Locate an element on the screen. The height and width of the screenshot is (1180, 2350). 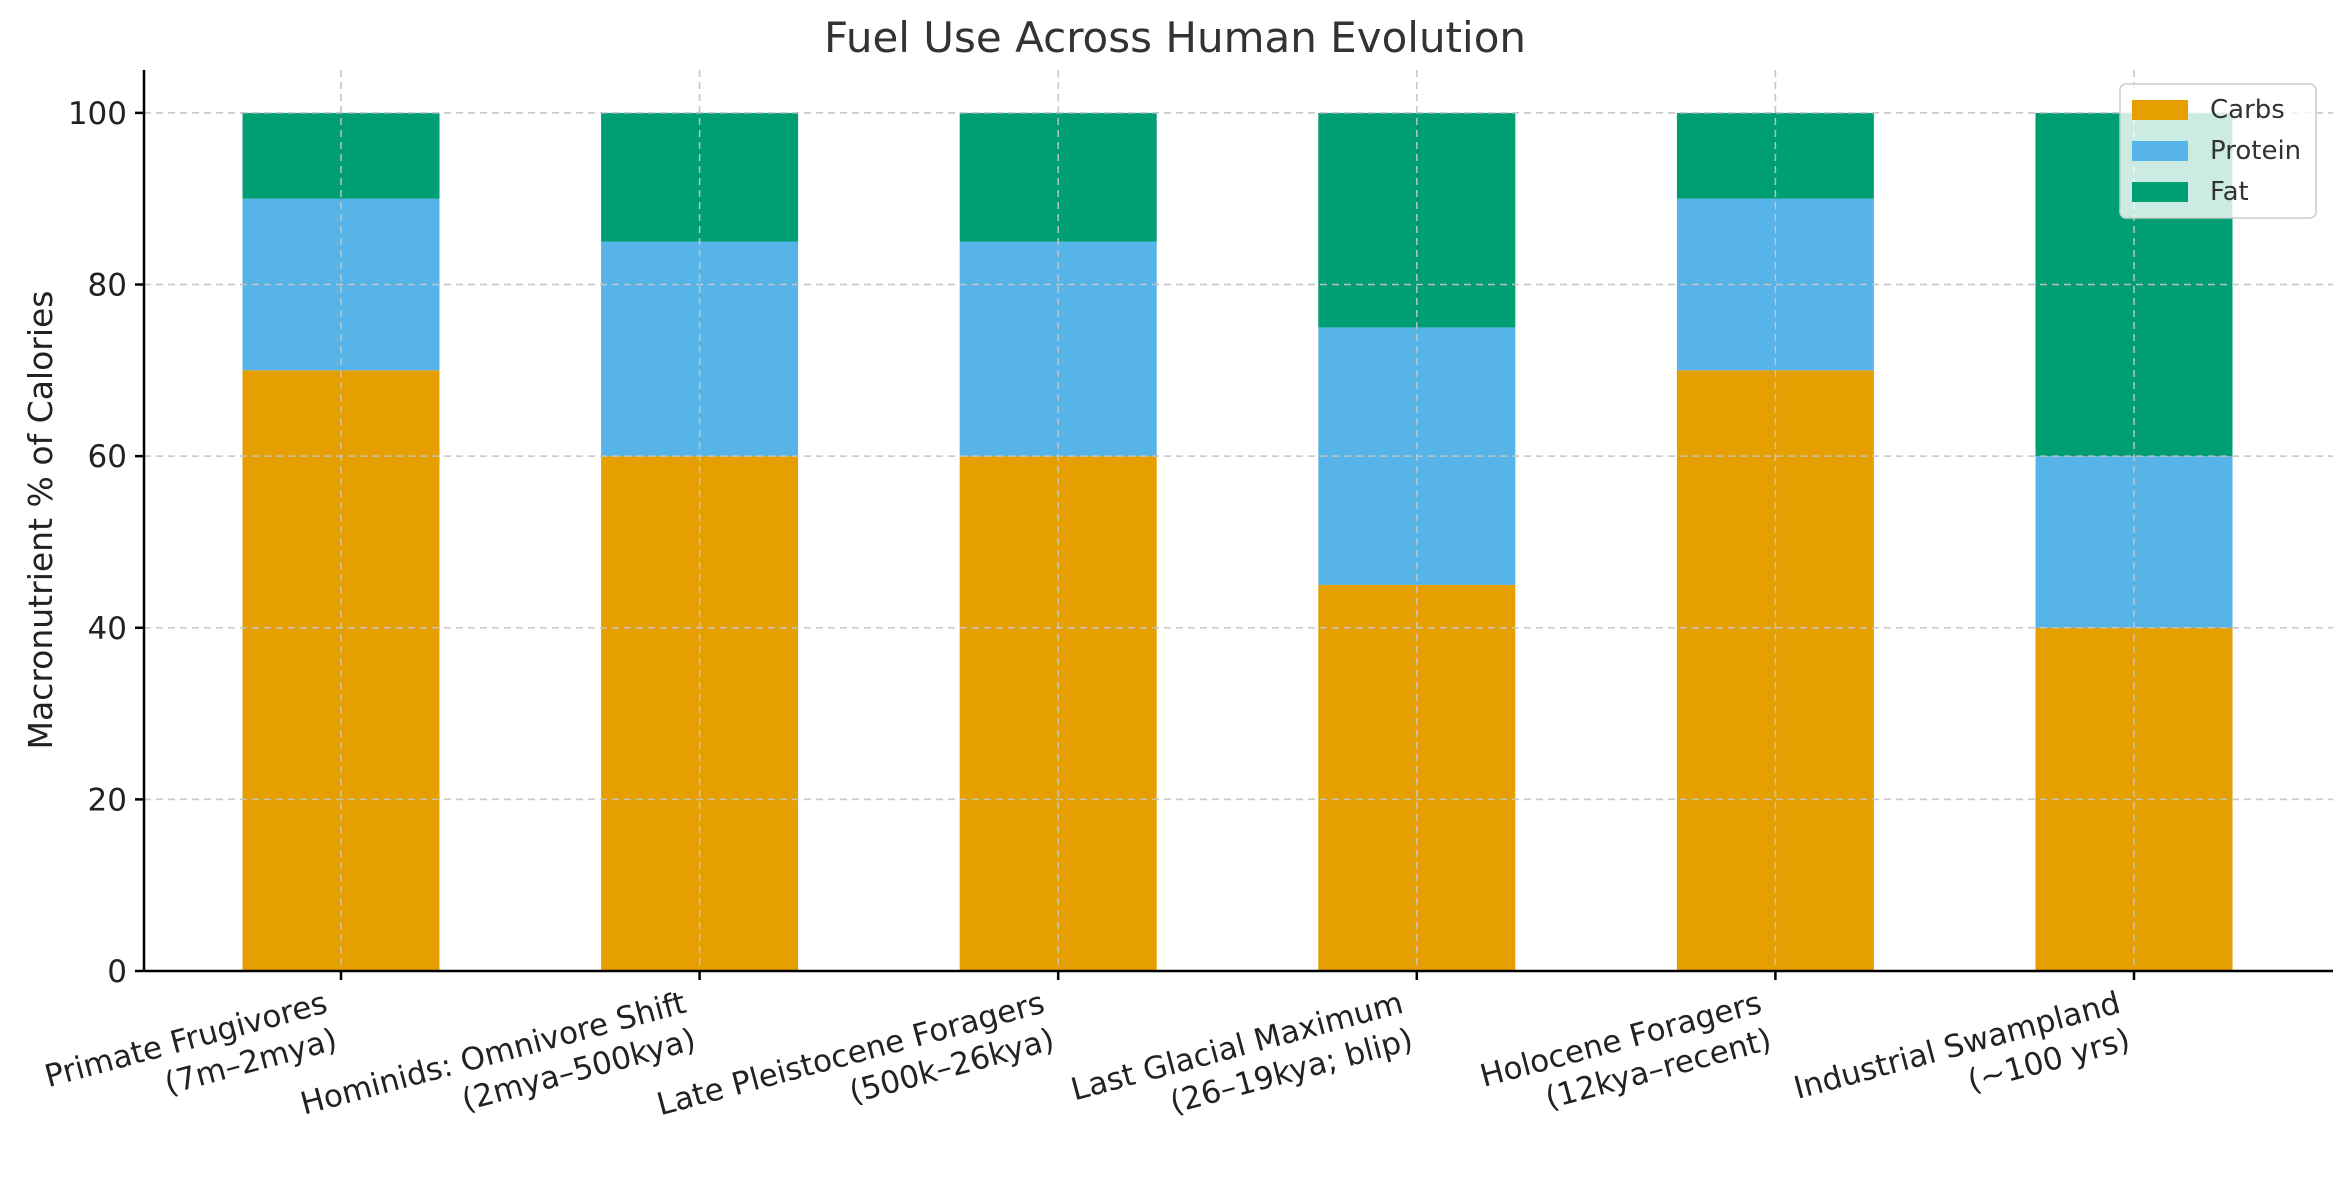
y-tick-label-100: 100 is located at coordinates (97, 114).